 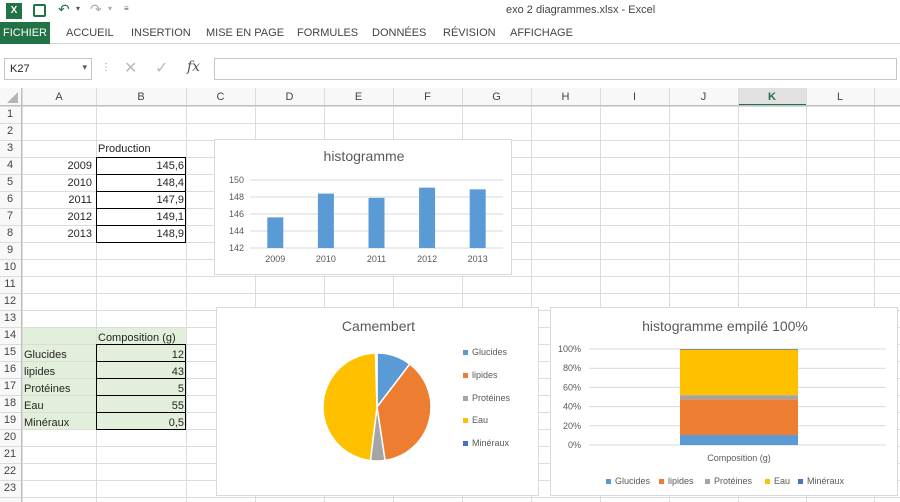 I want to click on composition-value: 0,5, so click(x=176, y=423).